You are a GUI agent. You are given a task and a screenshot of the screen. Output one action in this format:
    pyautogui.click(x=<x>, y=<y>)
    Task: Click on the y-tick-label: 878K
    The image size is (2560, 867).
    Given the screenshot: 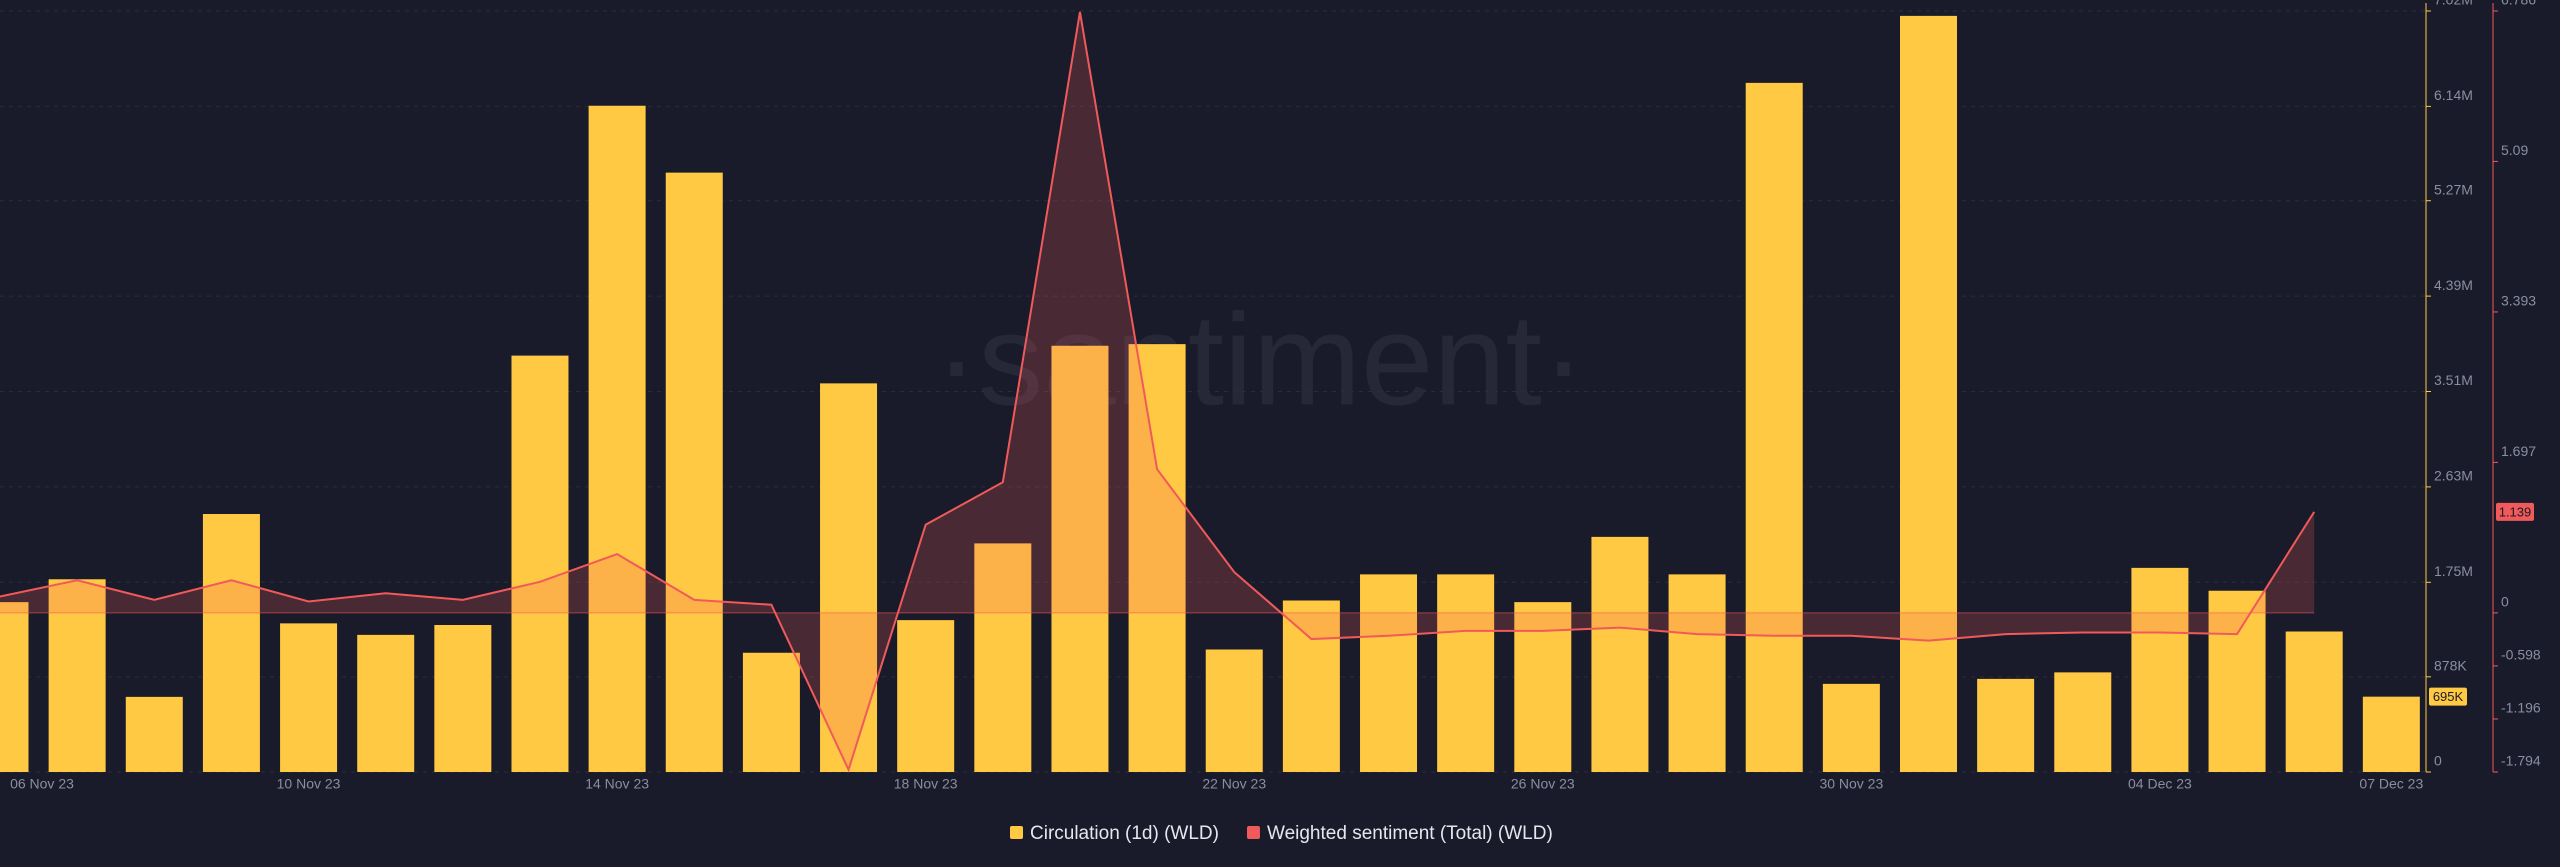 What is the action you would take?
    pyautogui.click(x=2450, y=666)
    